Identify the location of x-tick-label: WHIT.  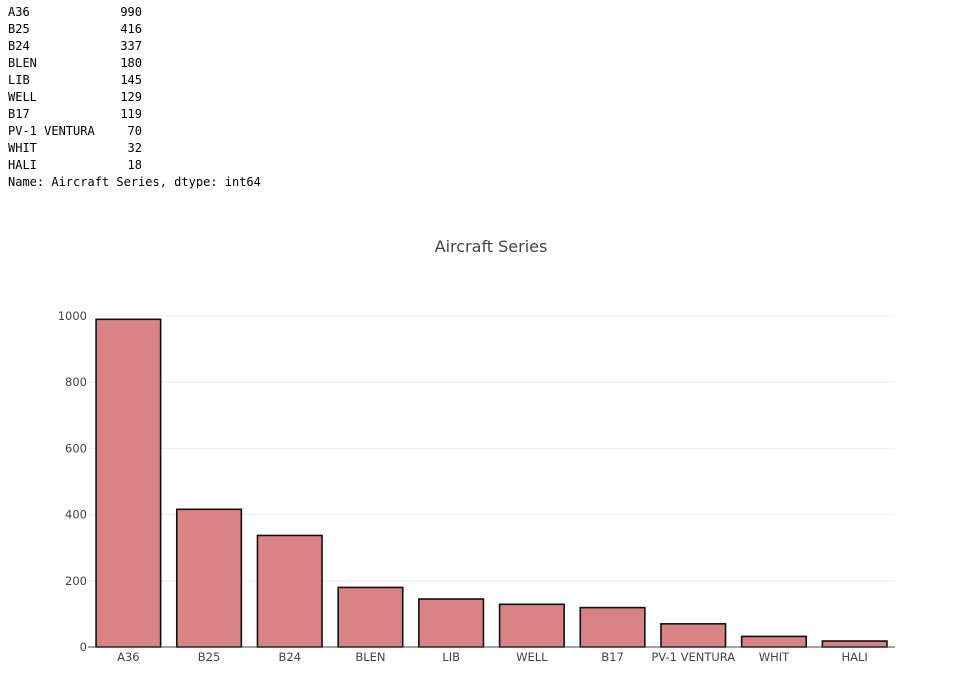
(774, 657).